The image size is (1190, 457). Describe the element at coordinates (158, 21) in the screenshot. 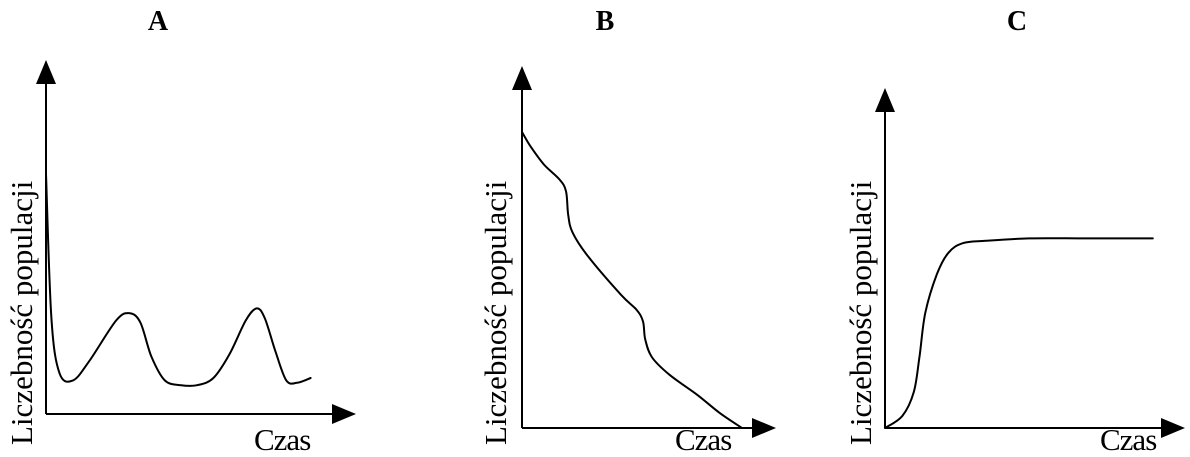

I see `chart-title: A` at that location.